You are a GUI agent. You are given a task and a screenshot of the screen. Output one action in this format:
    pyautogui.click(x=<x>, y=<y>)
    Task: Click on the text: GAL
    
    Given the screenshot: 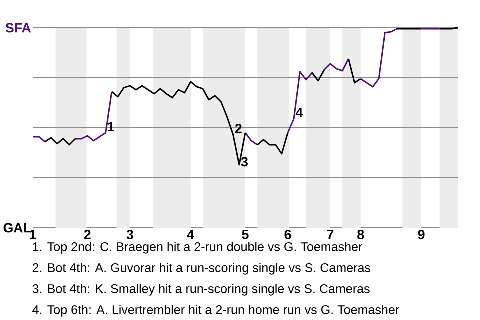 What is the action you would take?
    pyautogui.click(x=17, y=228)
    